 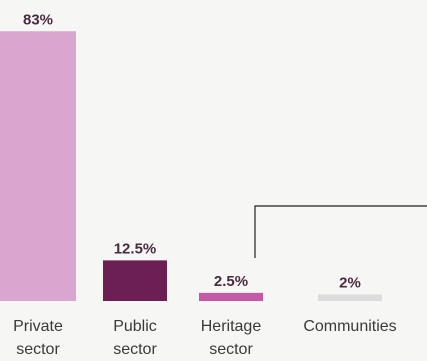 I want to click on value-label-1: 12.5%, so click(x=135, y=248).